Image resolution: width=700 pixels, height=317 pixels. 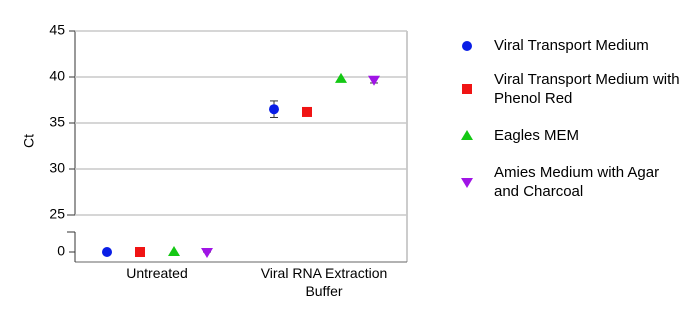 I want to click on legend-item: Viral Transport Medium, so click(x=575, y=45).